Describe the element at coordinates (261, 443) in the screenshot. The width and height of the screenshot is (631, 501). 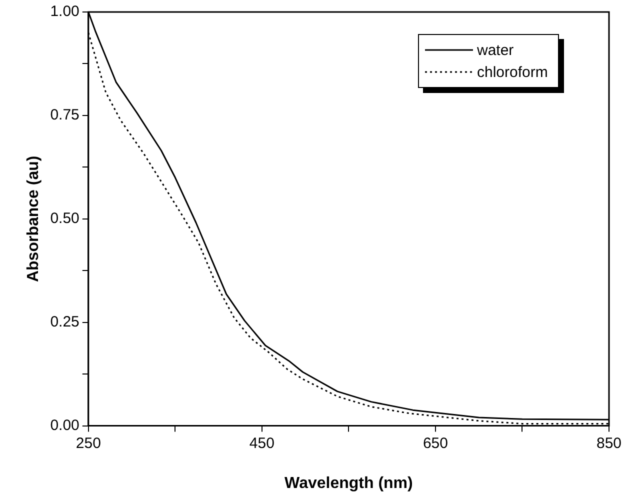
I see `x-tick-label: 450` at that location.